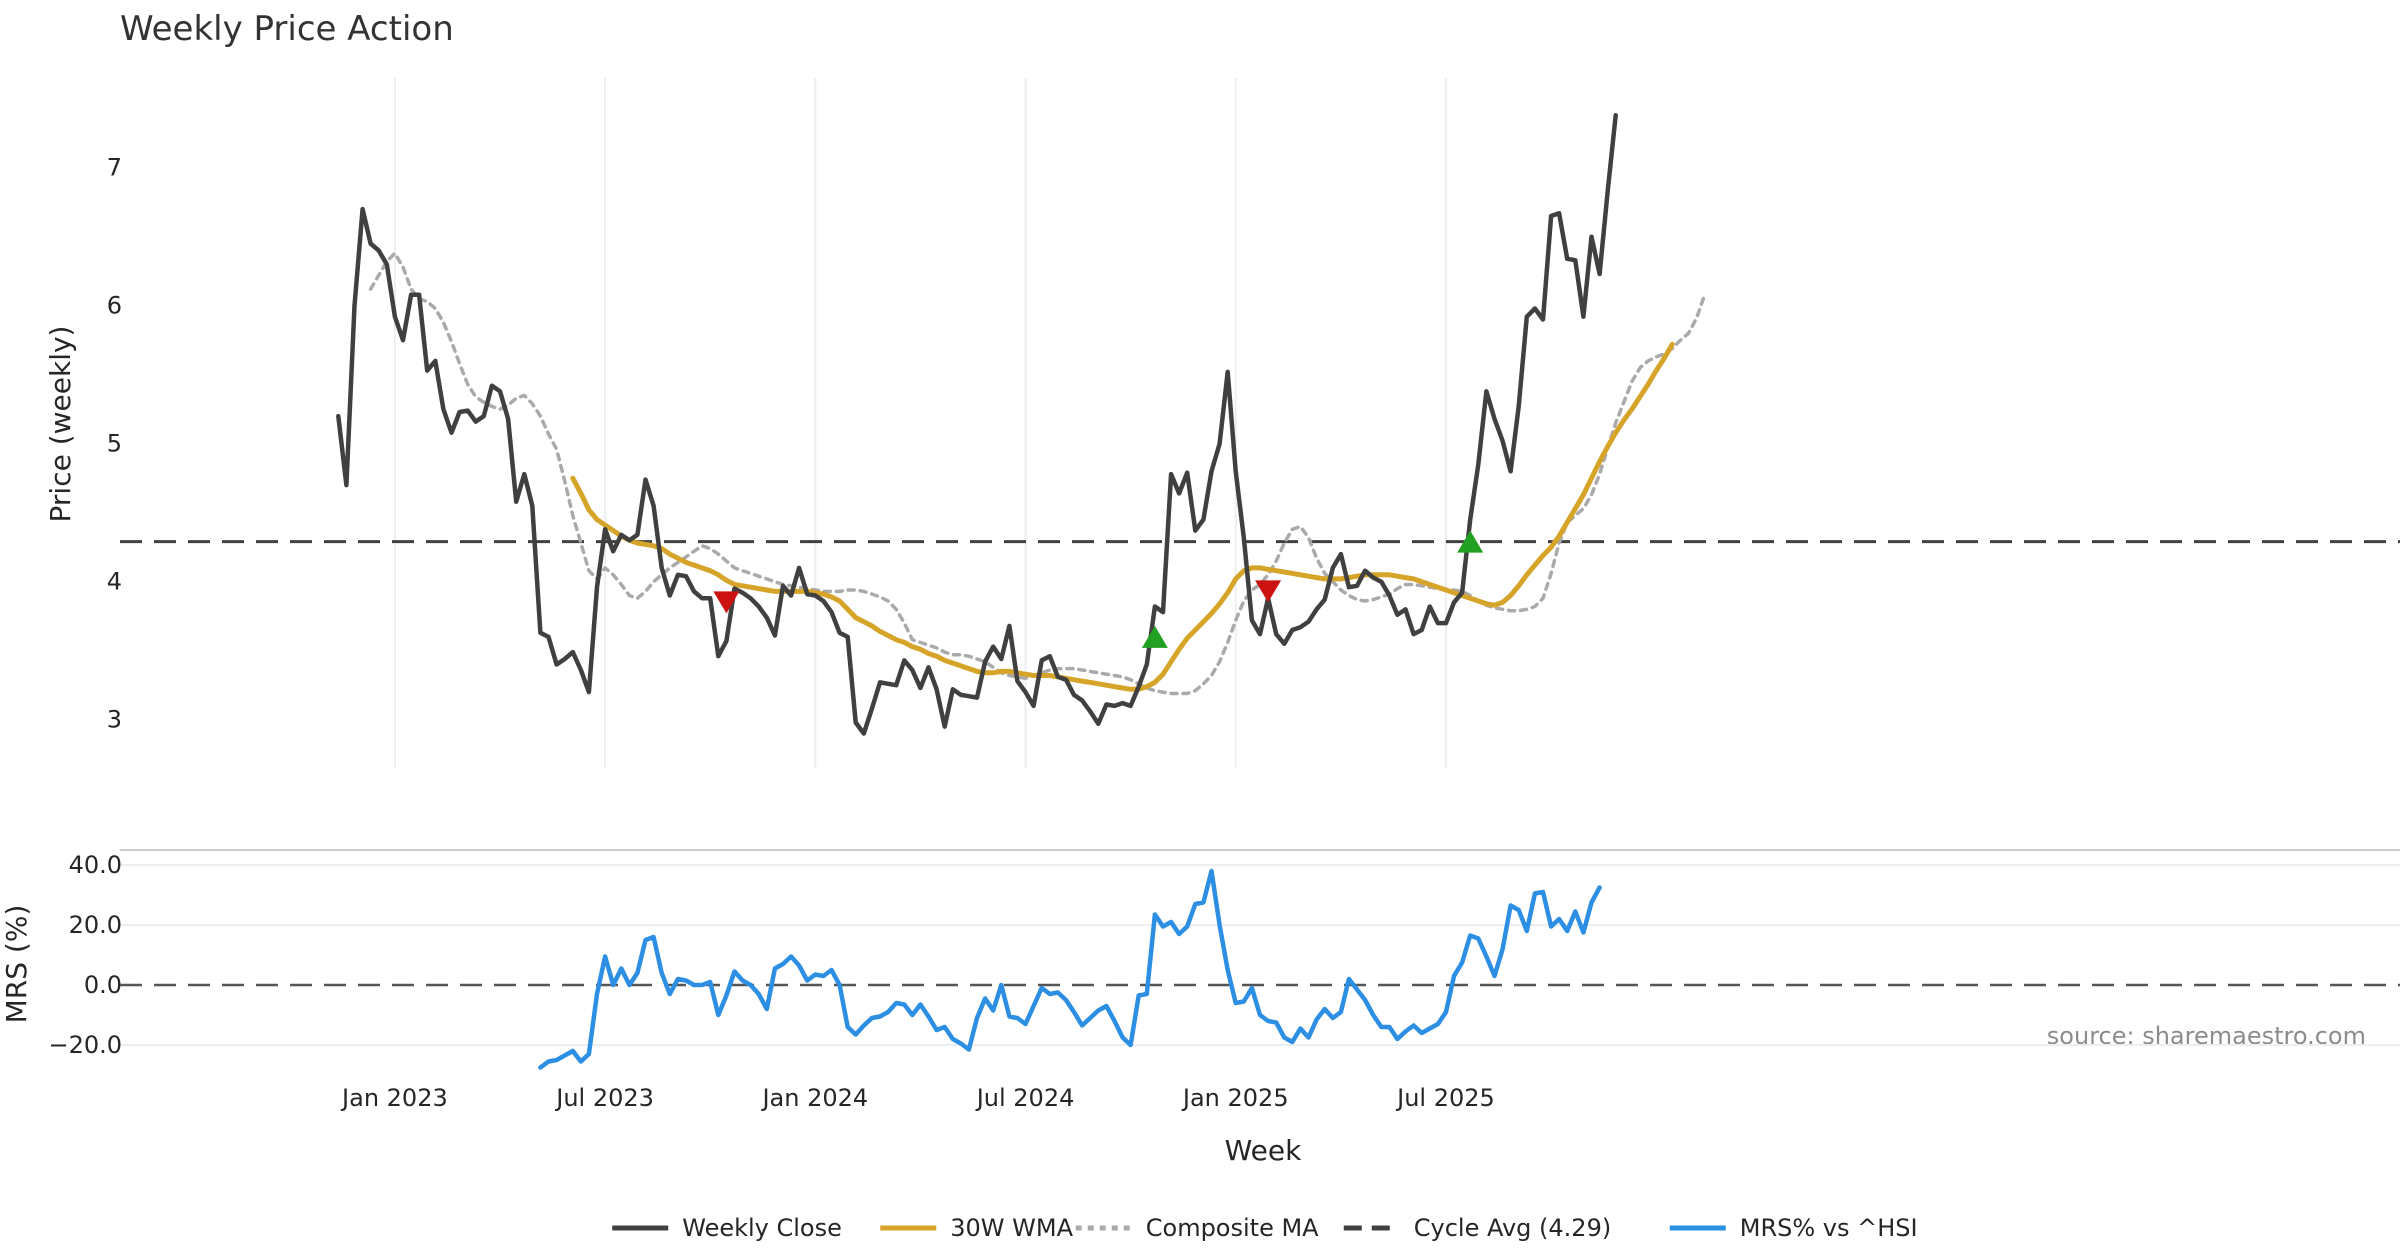  What do you see at coordinates (114, 168) in the screenshot?
I see `price-y-tick-label: 7` at bounding box center [114, 168].